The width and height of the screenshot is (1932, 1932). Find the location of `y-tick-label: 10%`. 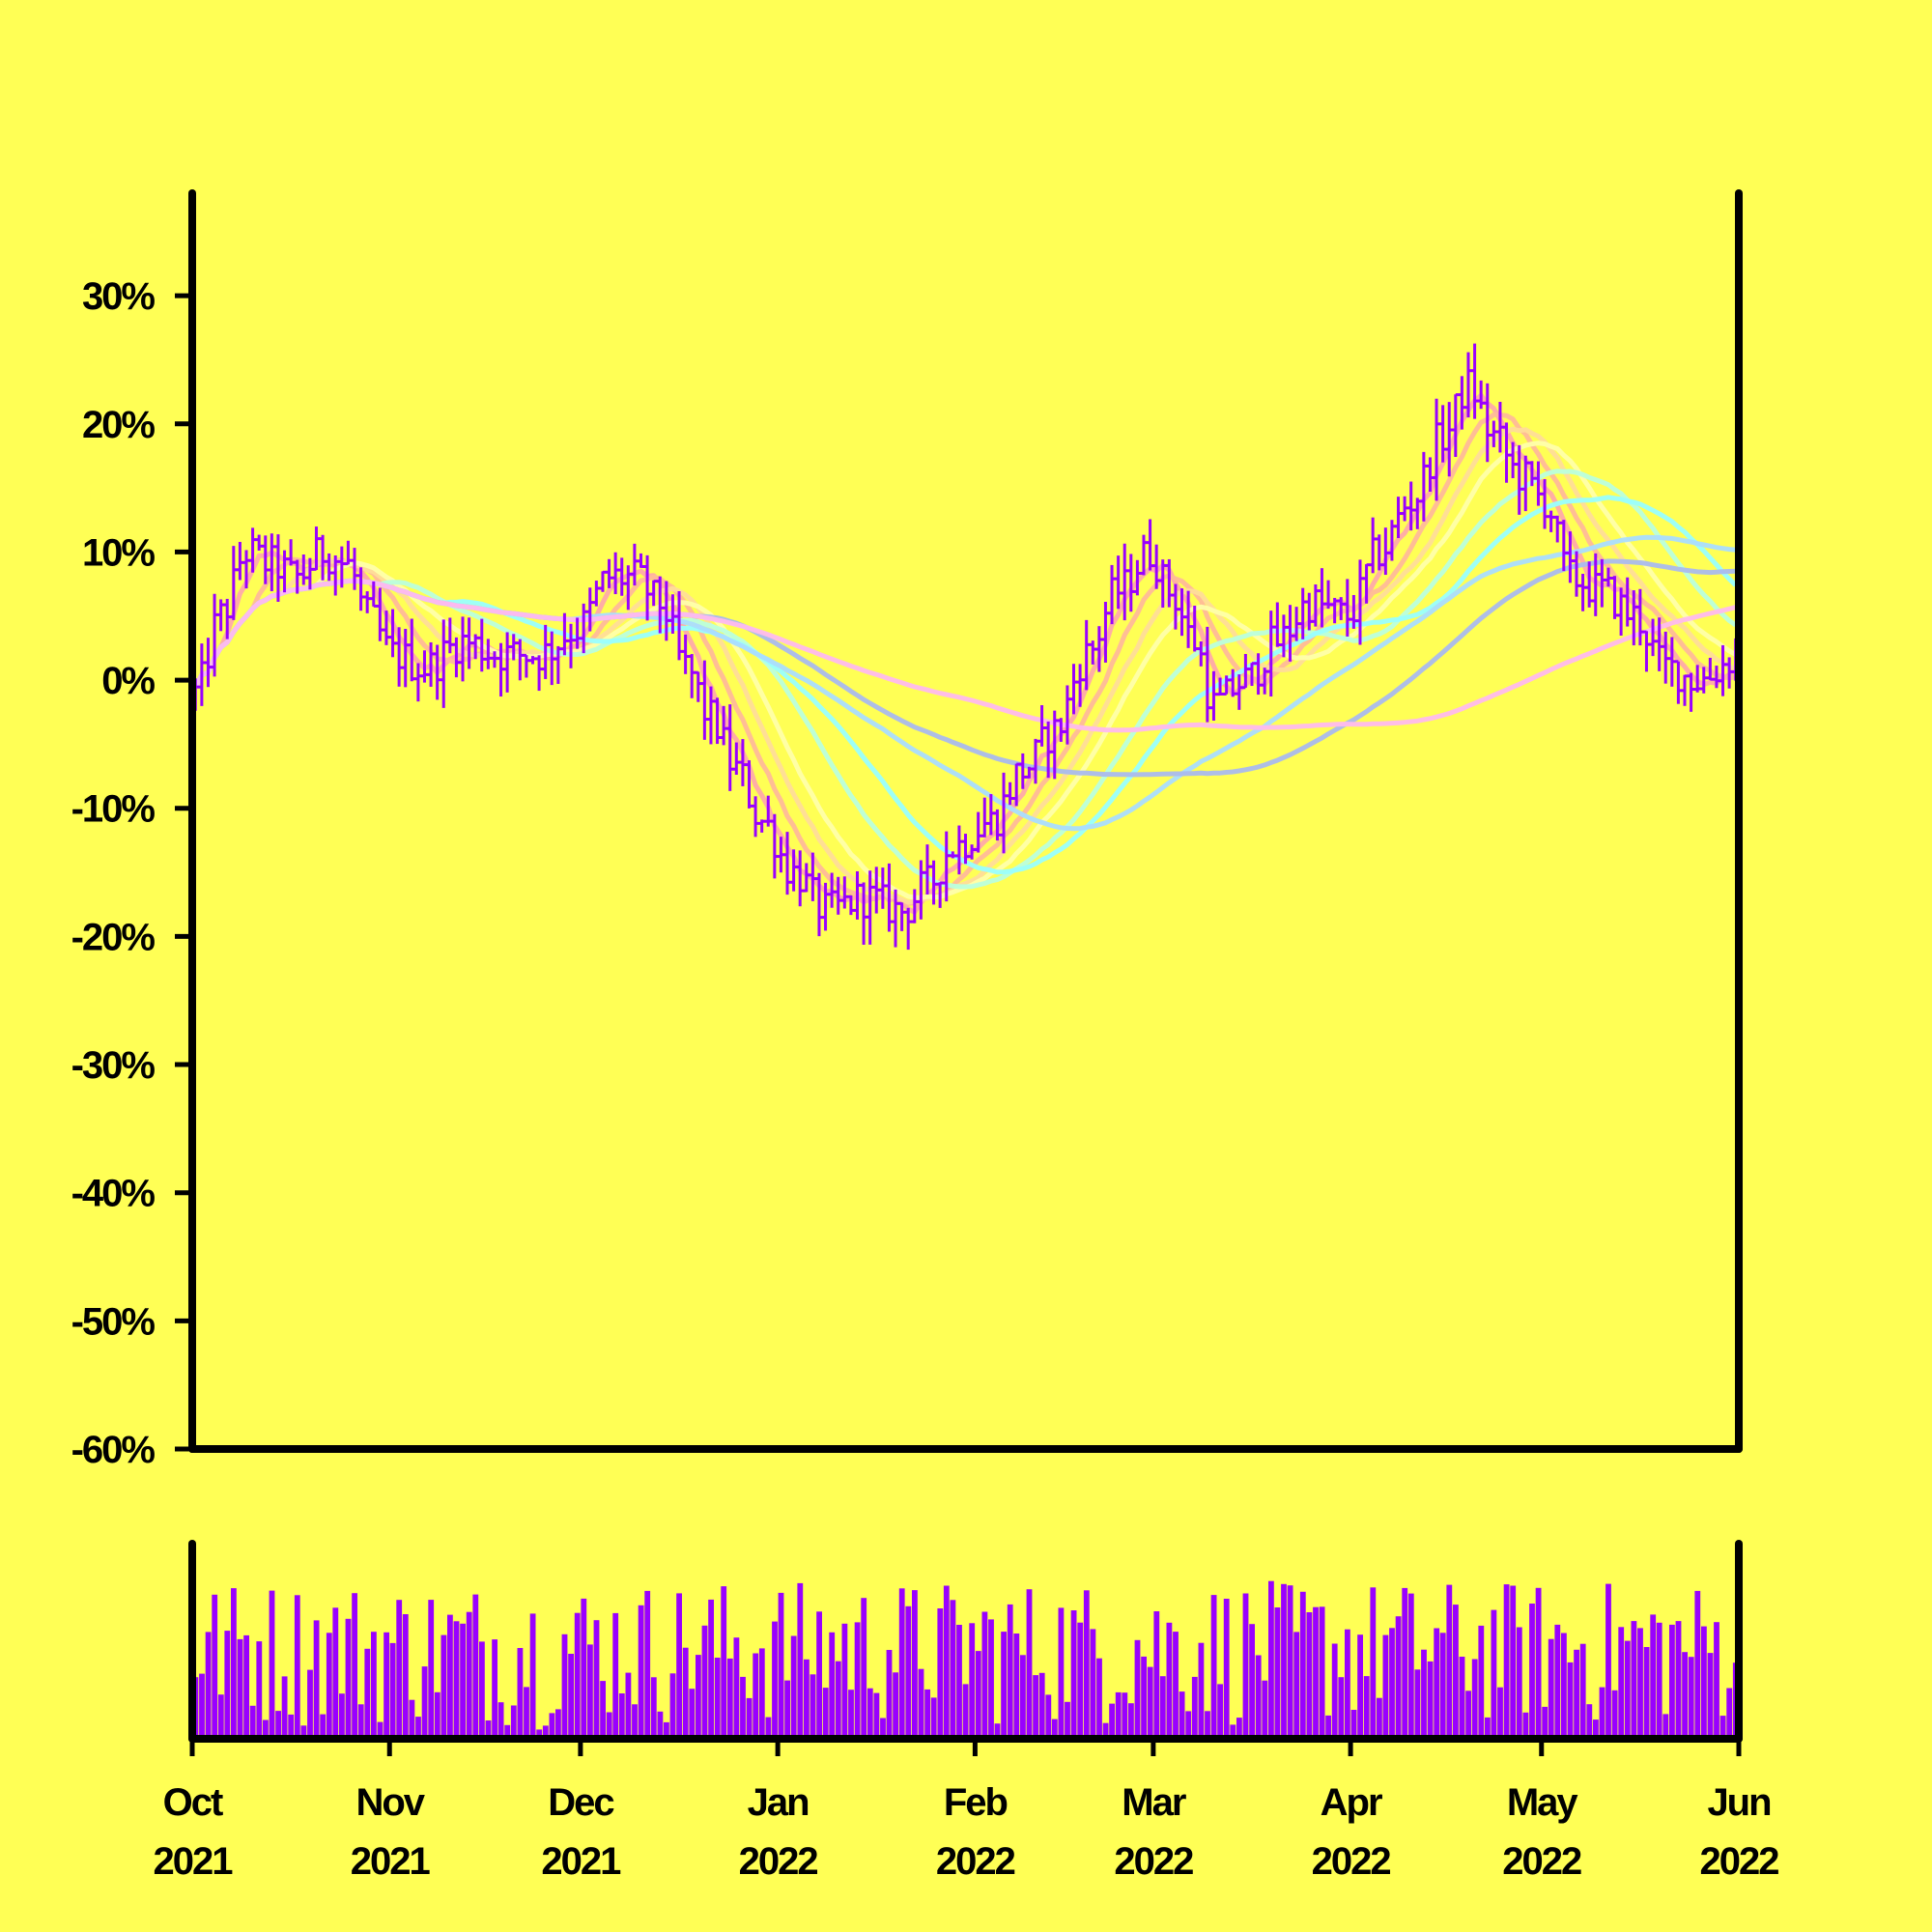

y-tick-label: 10% is located at coordinates (118, 552).